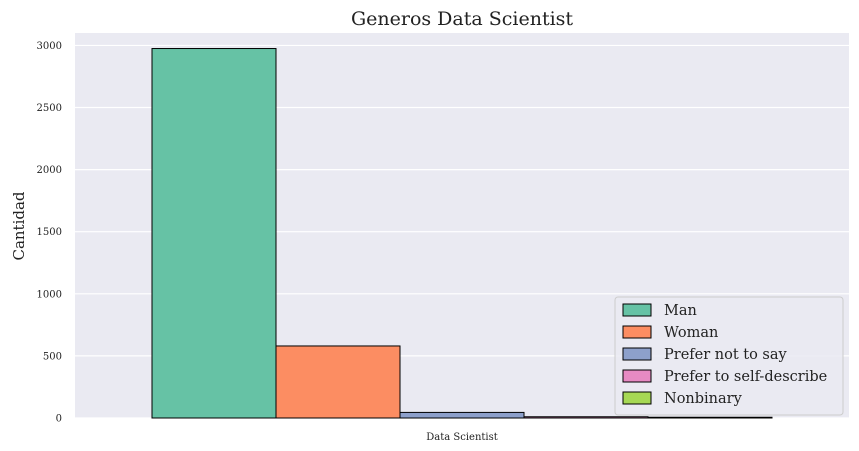  What do you see at coordinates (338, 382) in the screenshot?
I see `bar-woman` at bounding box center [338, 382].